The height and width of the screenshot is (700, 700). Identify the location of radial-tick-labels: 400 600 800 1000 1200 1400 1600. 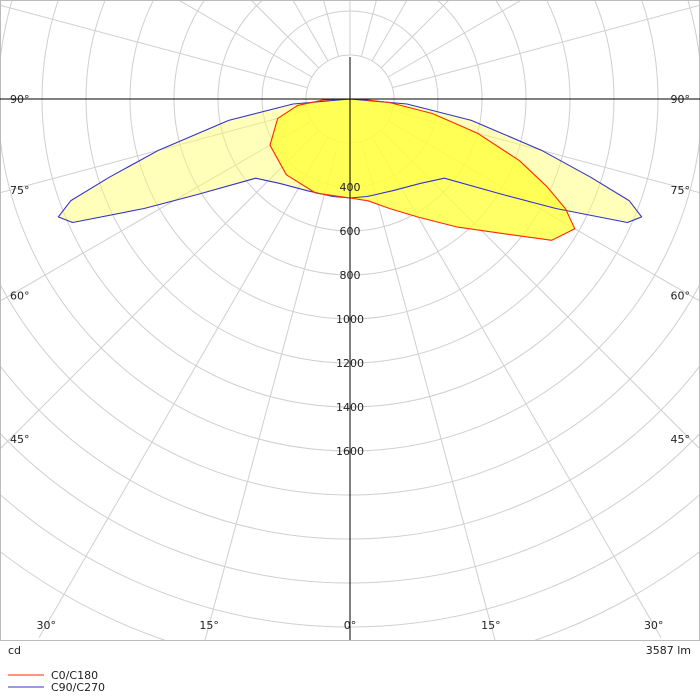
(350, 319).